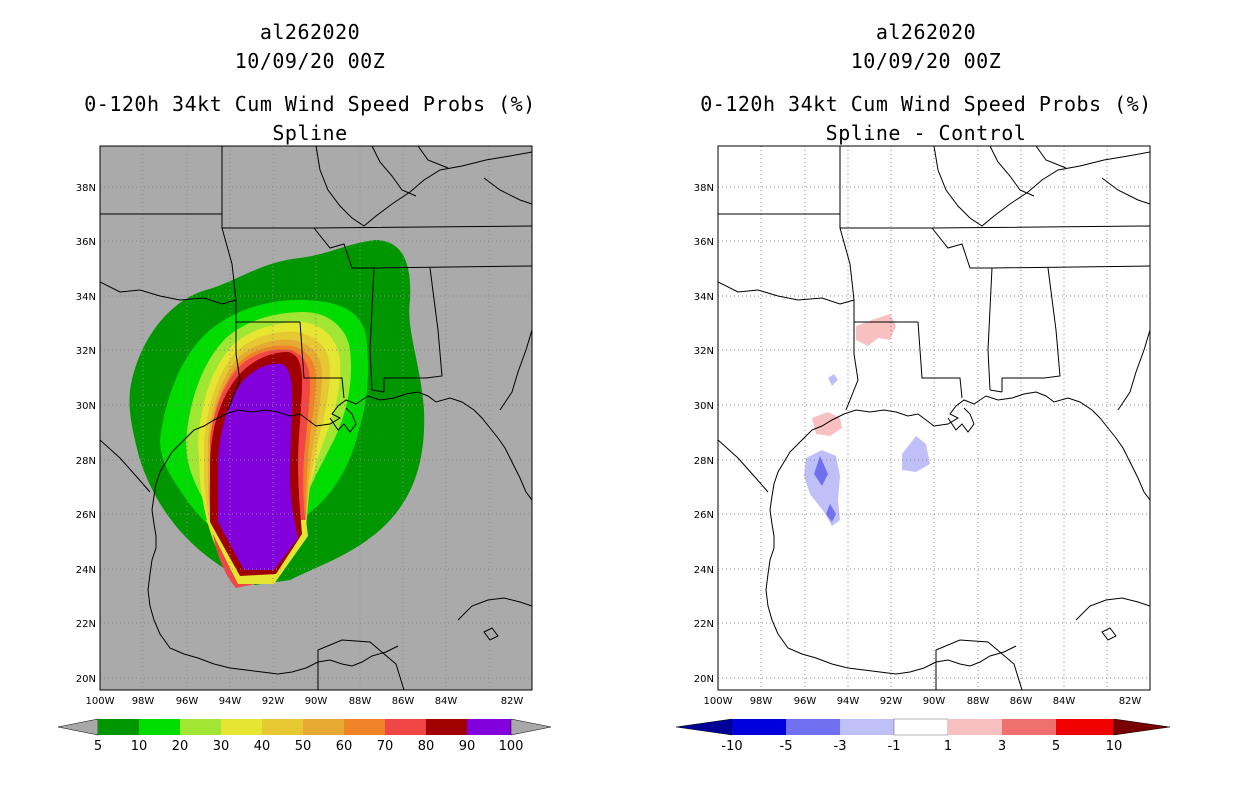  Describe the element at coordinates (731, 746) in the screenshot. I see `colorbar-label: -10` at that location.